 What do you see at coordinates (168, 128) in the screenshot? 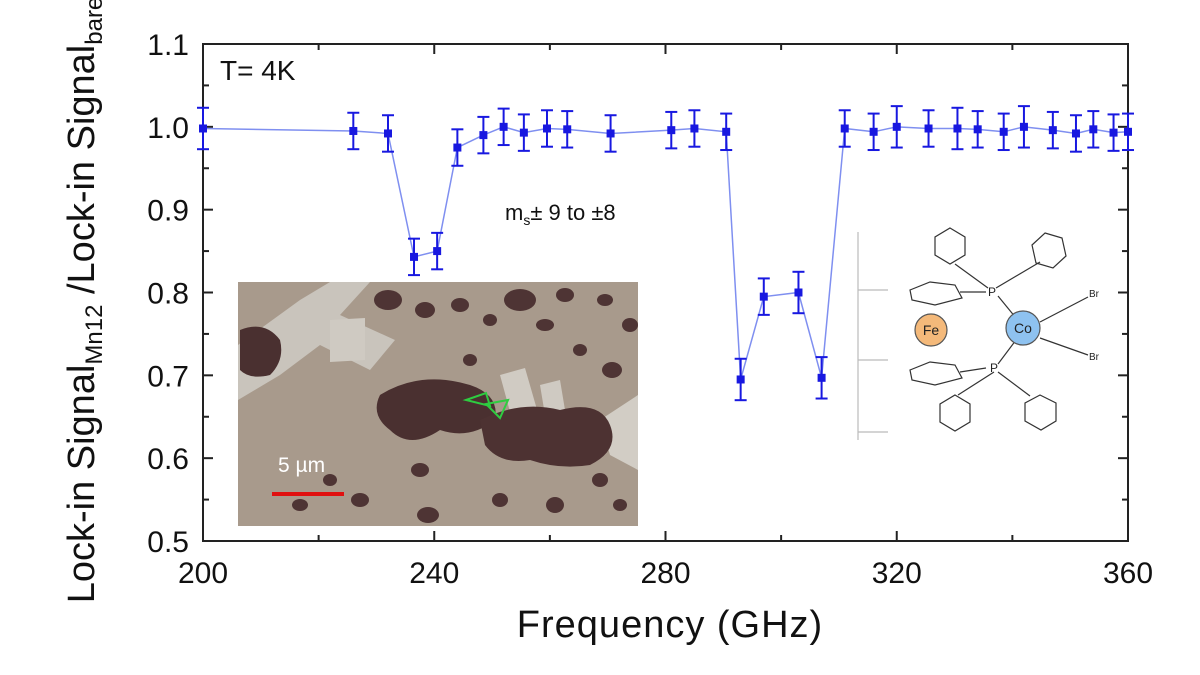
I see `y-tick-label: 1.0` at bounding box center [168, 128].